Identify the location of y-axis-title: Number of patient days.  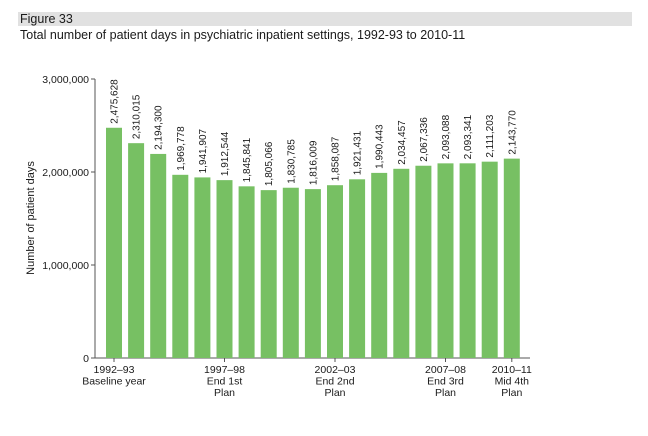
(31, 218).